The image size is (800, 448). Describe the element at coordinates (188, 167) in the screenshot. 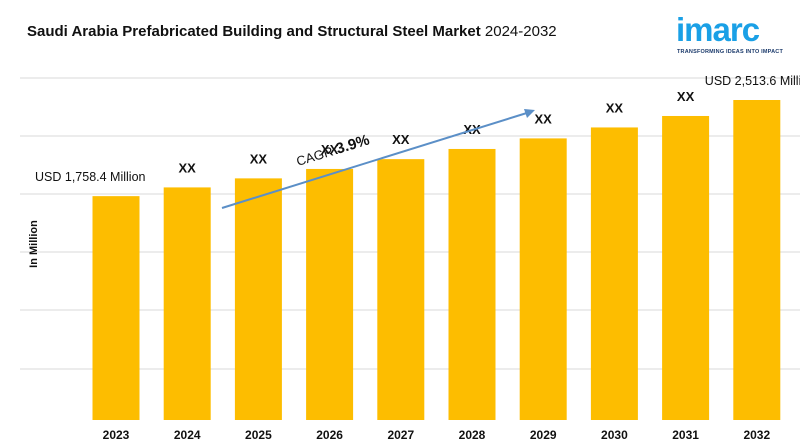

I see `data-label-2024: XX` at that location.